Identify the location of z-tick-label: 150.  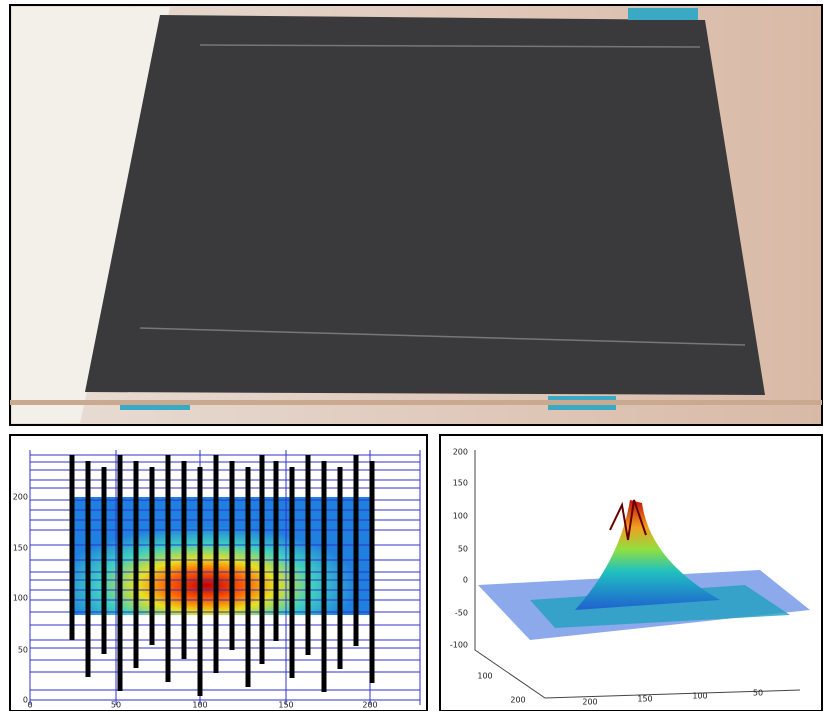
(460, 483).